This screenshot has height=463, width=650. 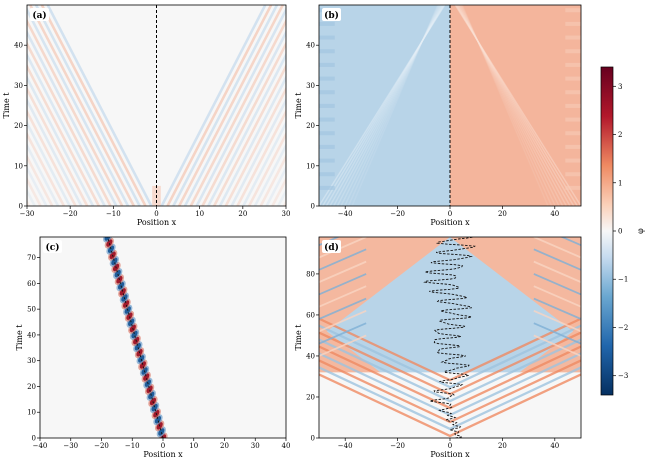 What do you see at coordinates (27, 214) in the screenshot?
I see `x-tick-label: −30` at bounding box center [27, 214].